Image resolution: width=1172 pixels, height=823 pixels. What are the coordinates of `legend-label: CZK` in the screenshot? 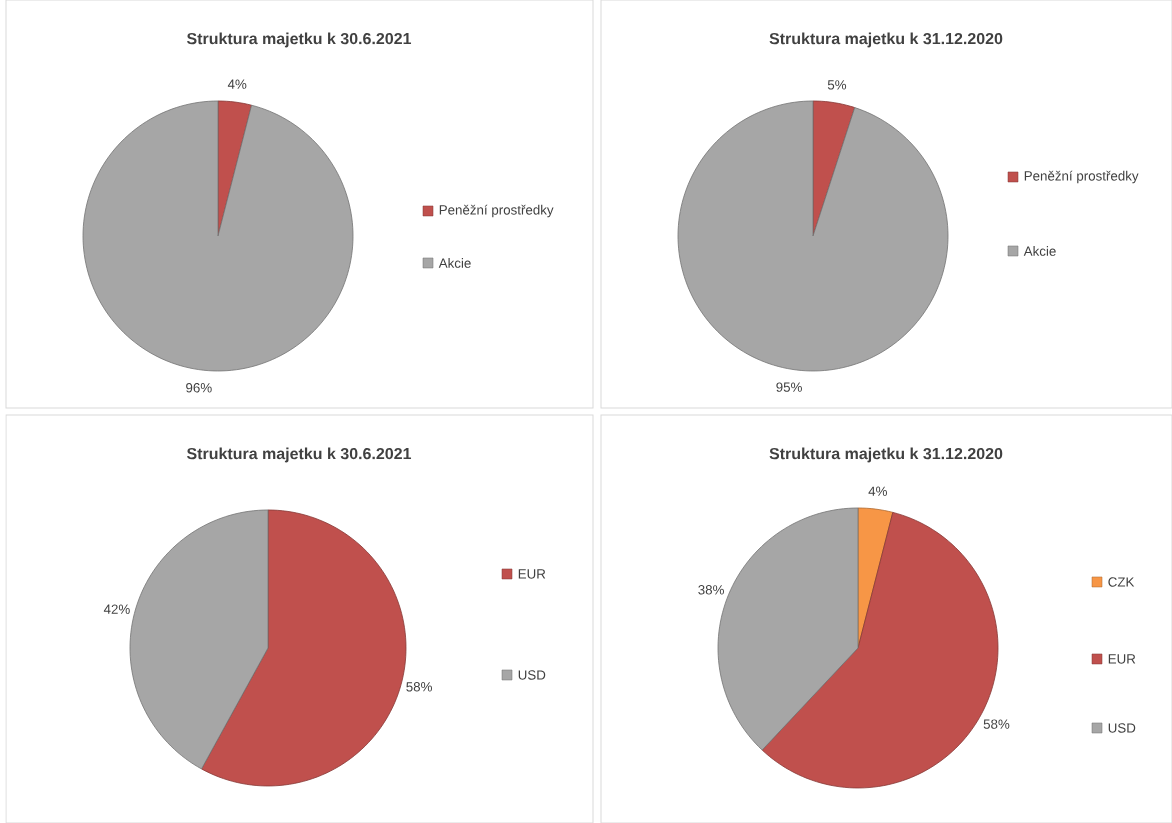 It's located at (1121, 582).